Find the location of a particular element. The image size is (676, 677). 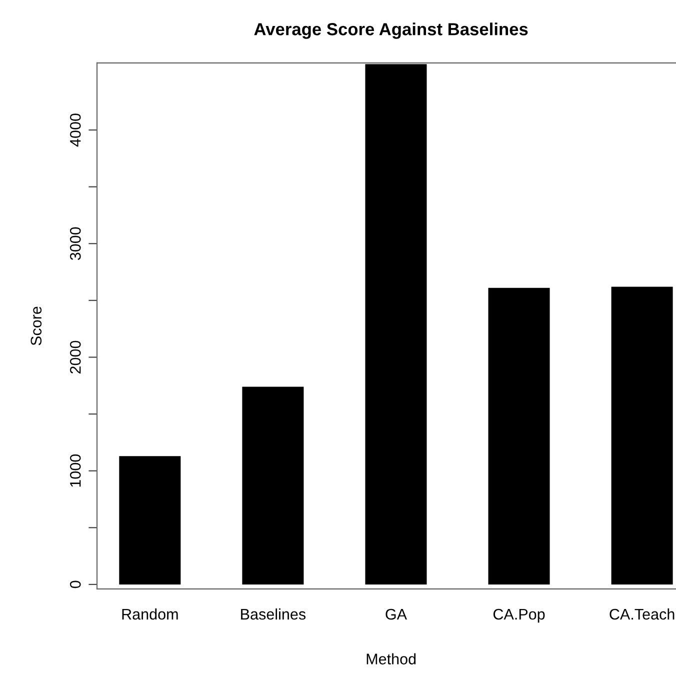

x-axis-title: Method is located at coordinates (391, 658).